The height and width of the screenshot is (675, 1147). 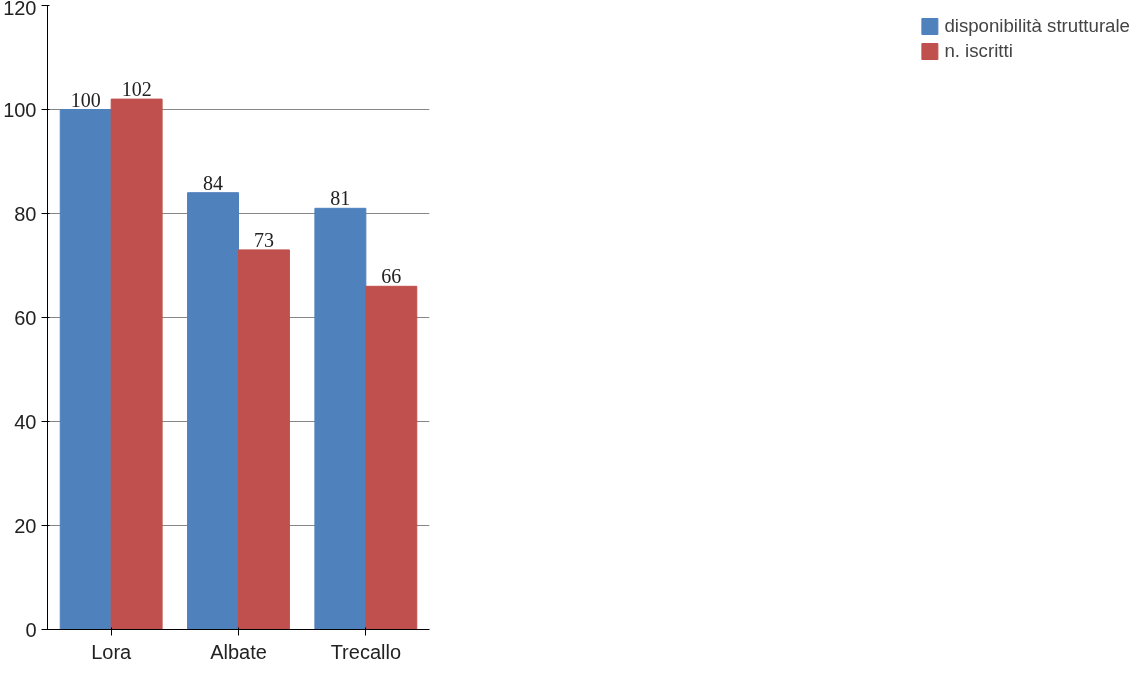 I want to click on y-tick-label: 120, so click(x=20, y=9).